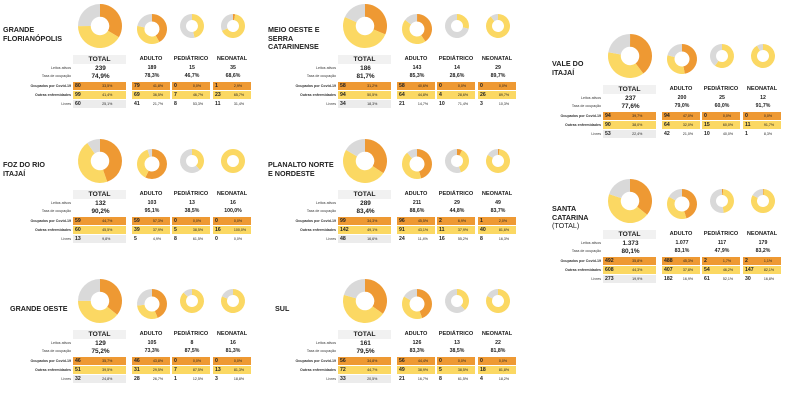 This screenshot has width=800, height=412. Describe the element at coordinates (668, 279) in the screenshot. I see `cell-count: 182` at that location.